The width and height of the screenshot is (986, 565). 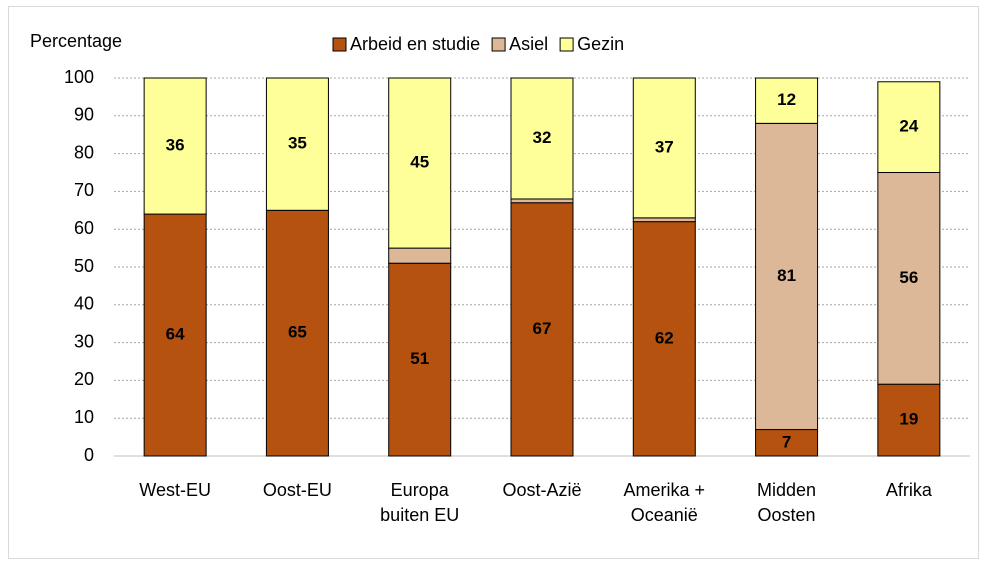 What do you see at coordinates (542, 490) in the screenshot?
I see `x-tick-label: Oost-Azië` at bounding box center [542, 490].